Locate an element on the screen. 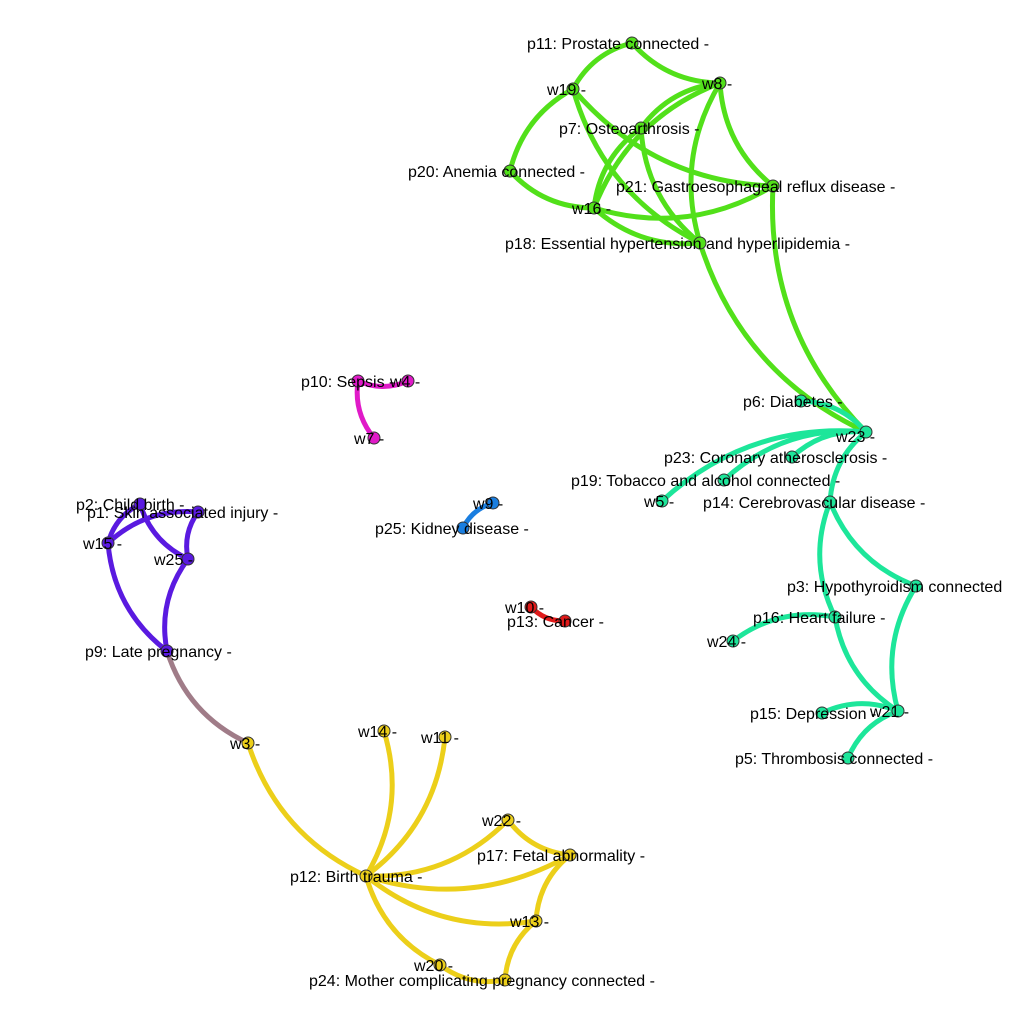 This screenshot has width=1024, height=1024. node-p20 is located at coordinates (510, 171).